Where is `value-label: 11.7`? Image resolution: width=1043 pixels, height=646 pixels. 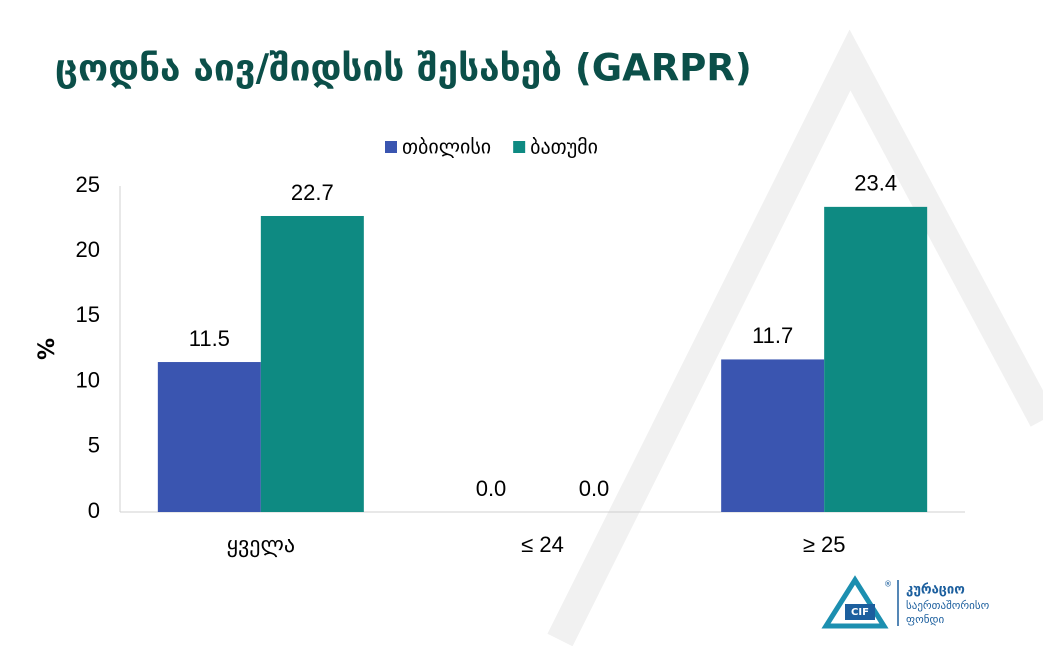 value-label: 11.7 is located at coordinates (772, 335).